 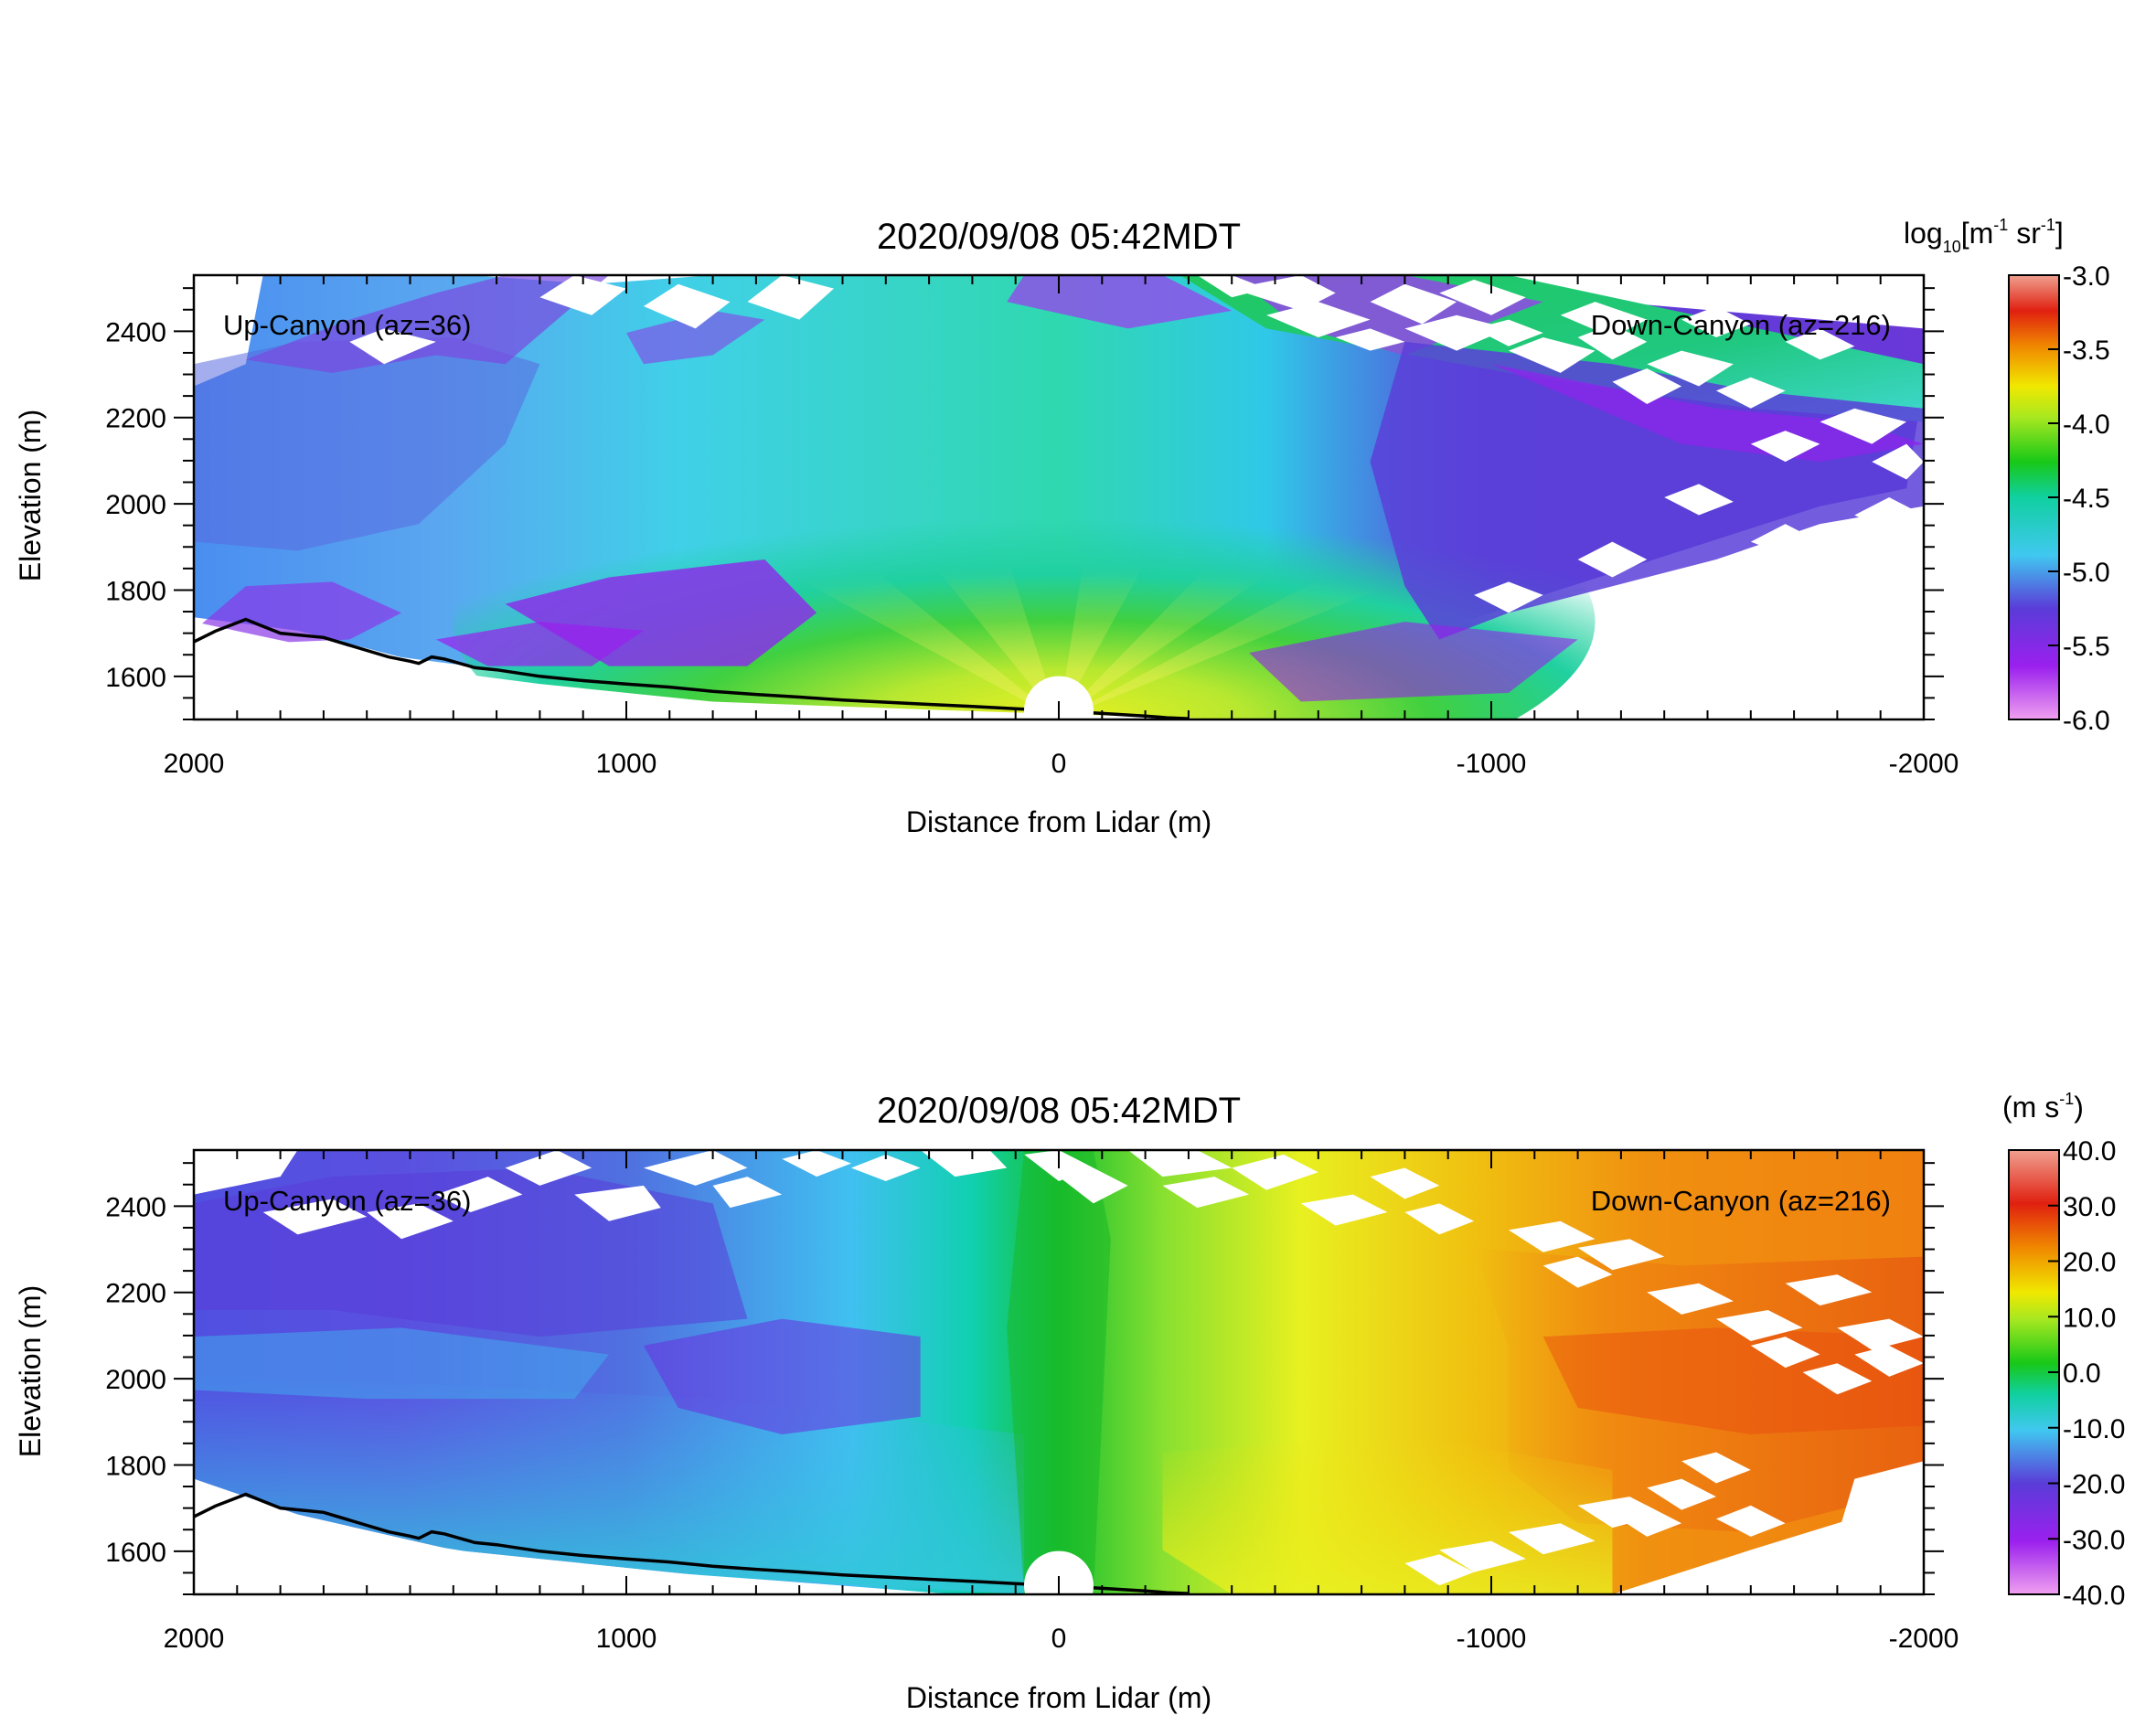 I want to click on colorbar-tick-label: -5.5, so click(x=2086, y=647).